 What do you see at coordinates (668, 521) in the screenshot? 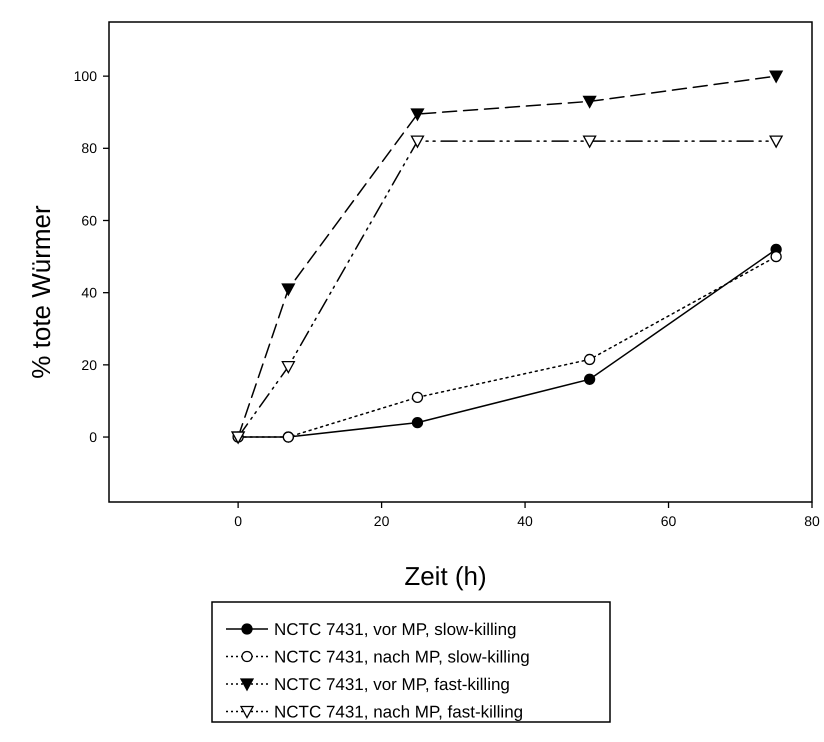
I see `x-tick-label: 60` at bounding box center [668, 521].